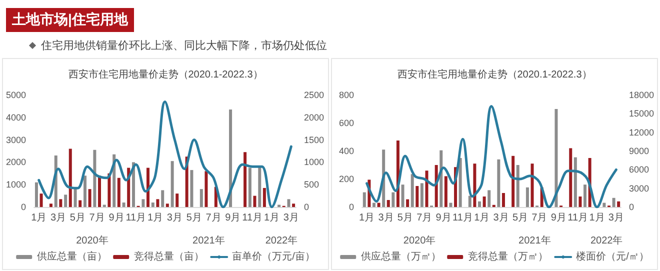 This screenshot has width=660, height=271. I want to click on y-tick-label: 0, so click(351, 207).